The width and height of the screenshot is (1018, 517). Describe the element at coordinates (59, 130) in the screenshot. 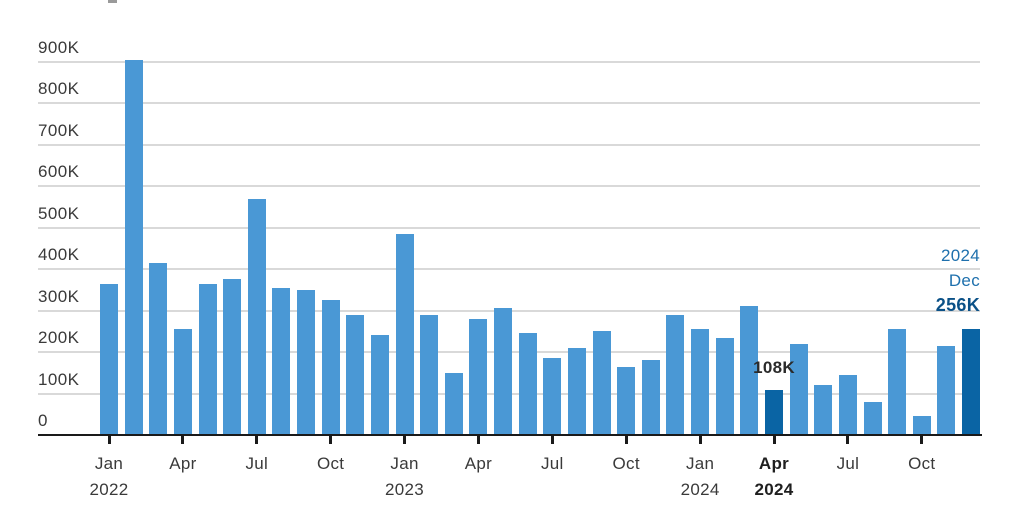

I see `y-axis-label-700k: 700K` at that location.